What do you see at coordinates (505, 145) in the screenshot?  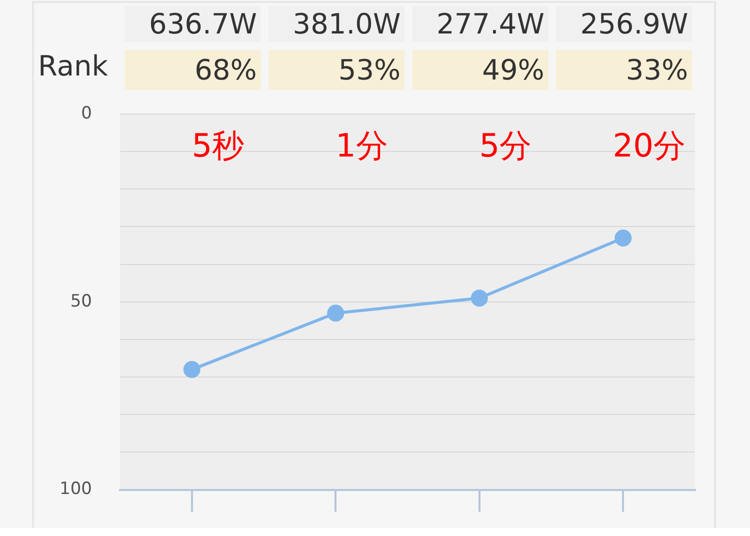 I see `x-tick-label: 5分` at bounding box center [505, 145].